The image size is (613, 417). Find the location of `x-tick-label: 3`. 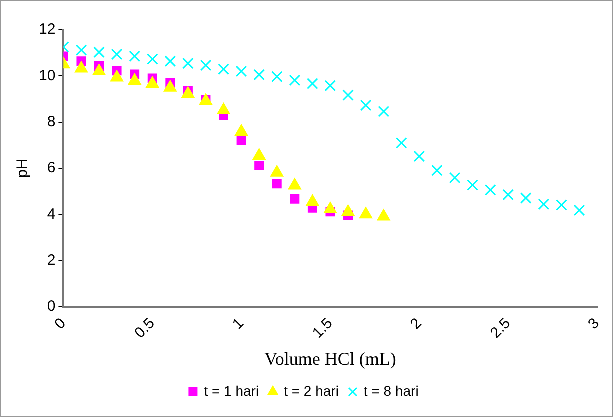

x-tick-label: 3 is located at coordinates (594, 324).